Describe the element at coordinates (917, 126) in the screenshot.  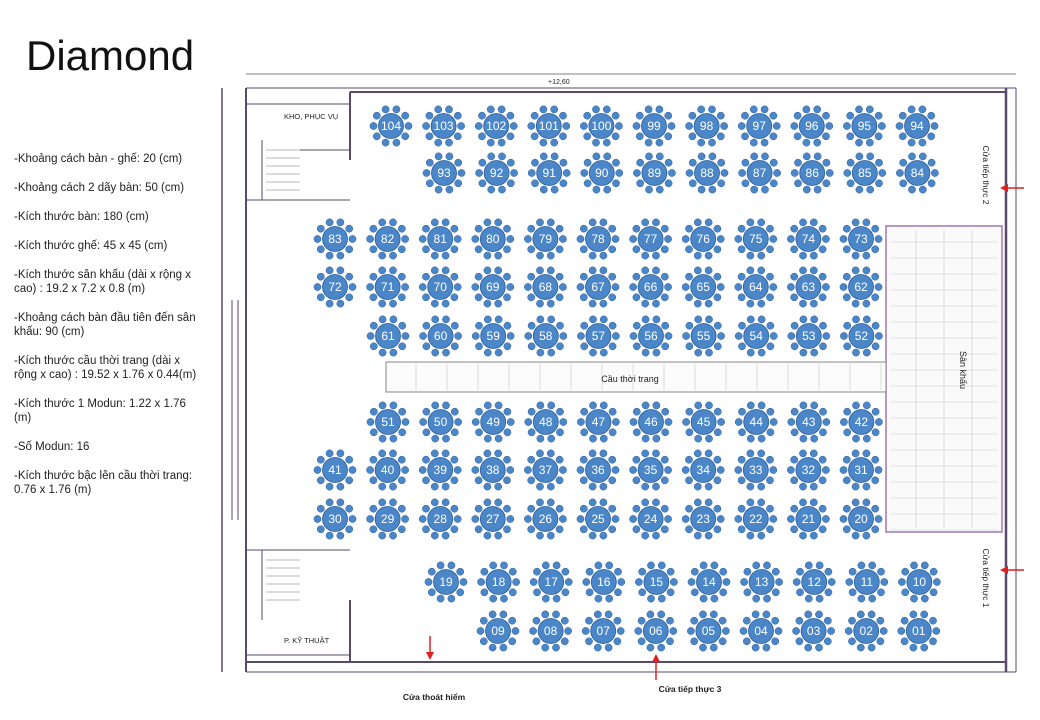
I see `table-number: 94` at that location.